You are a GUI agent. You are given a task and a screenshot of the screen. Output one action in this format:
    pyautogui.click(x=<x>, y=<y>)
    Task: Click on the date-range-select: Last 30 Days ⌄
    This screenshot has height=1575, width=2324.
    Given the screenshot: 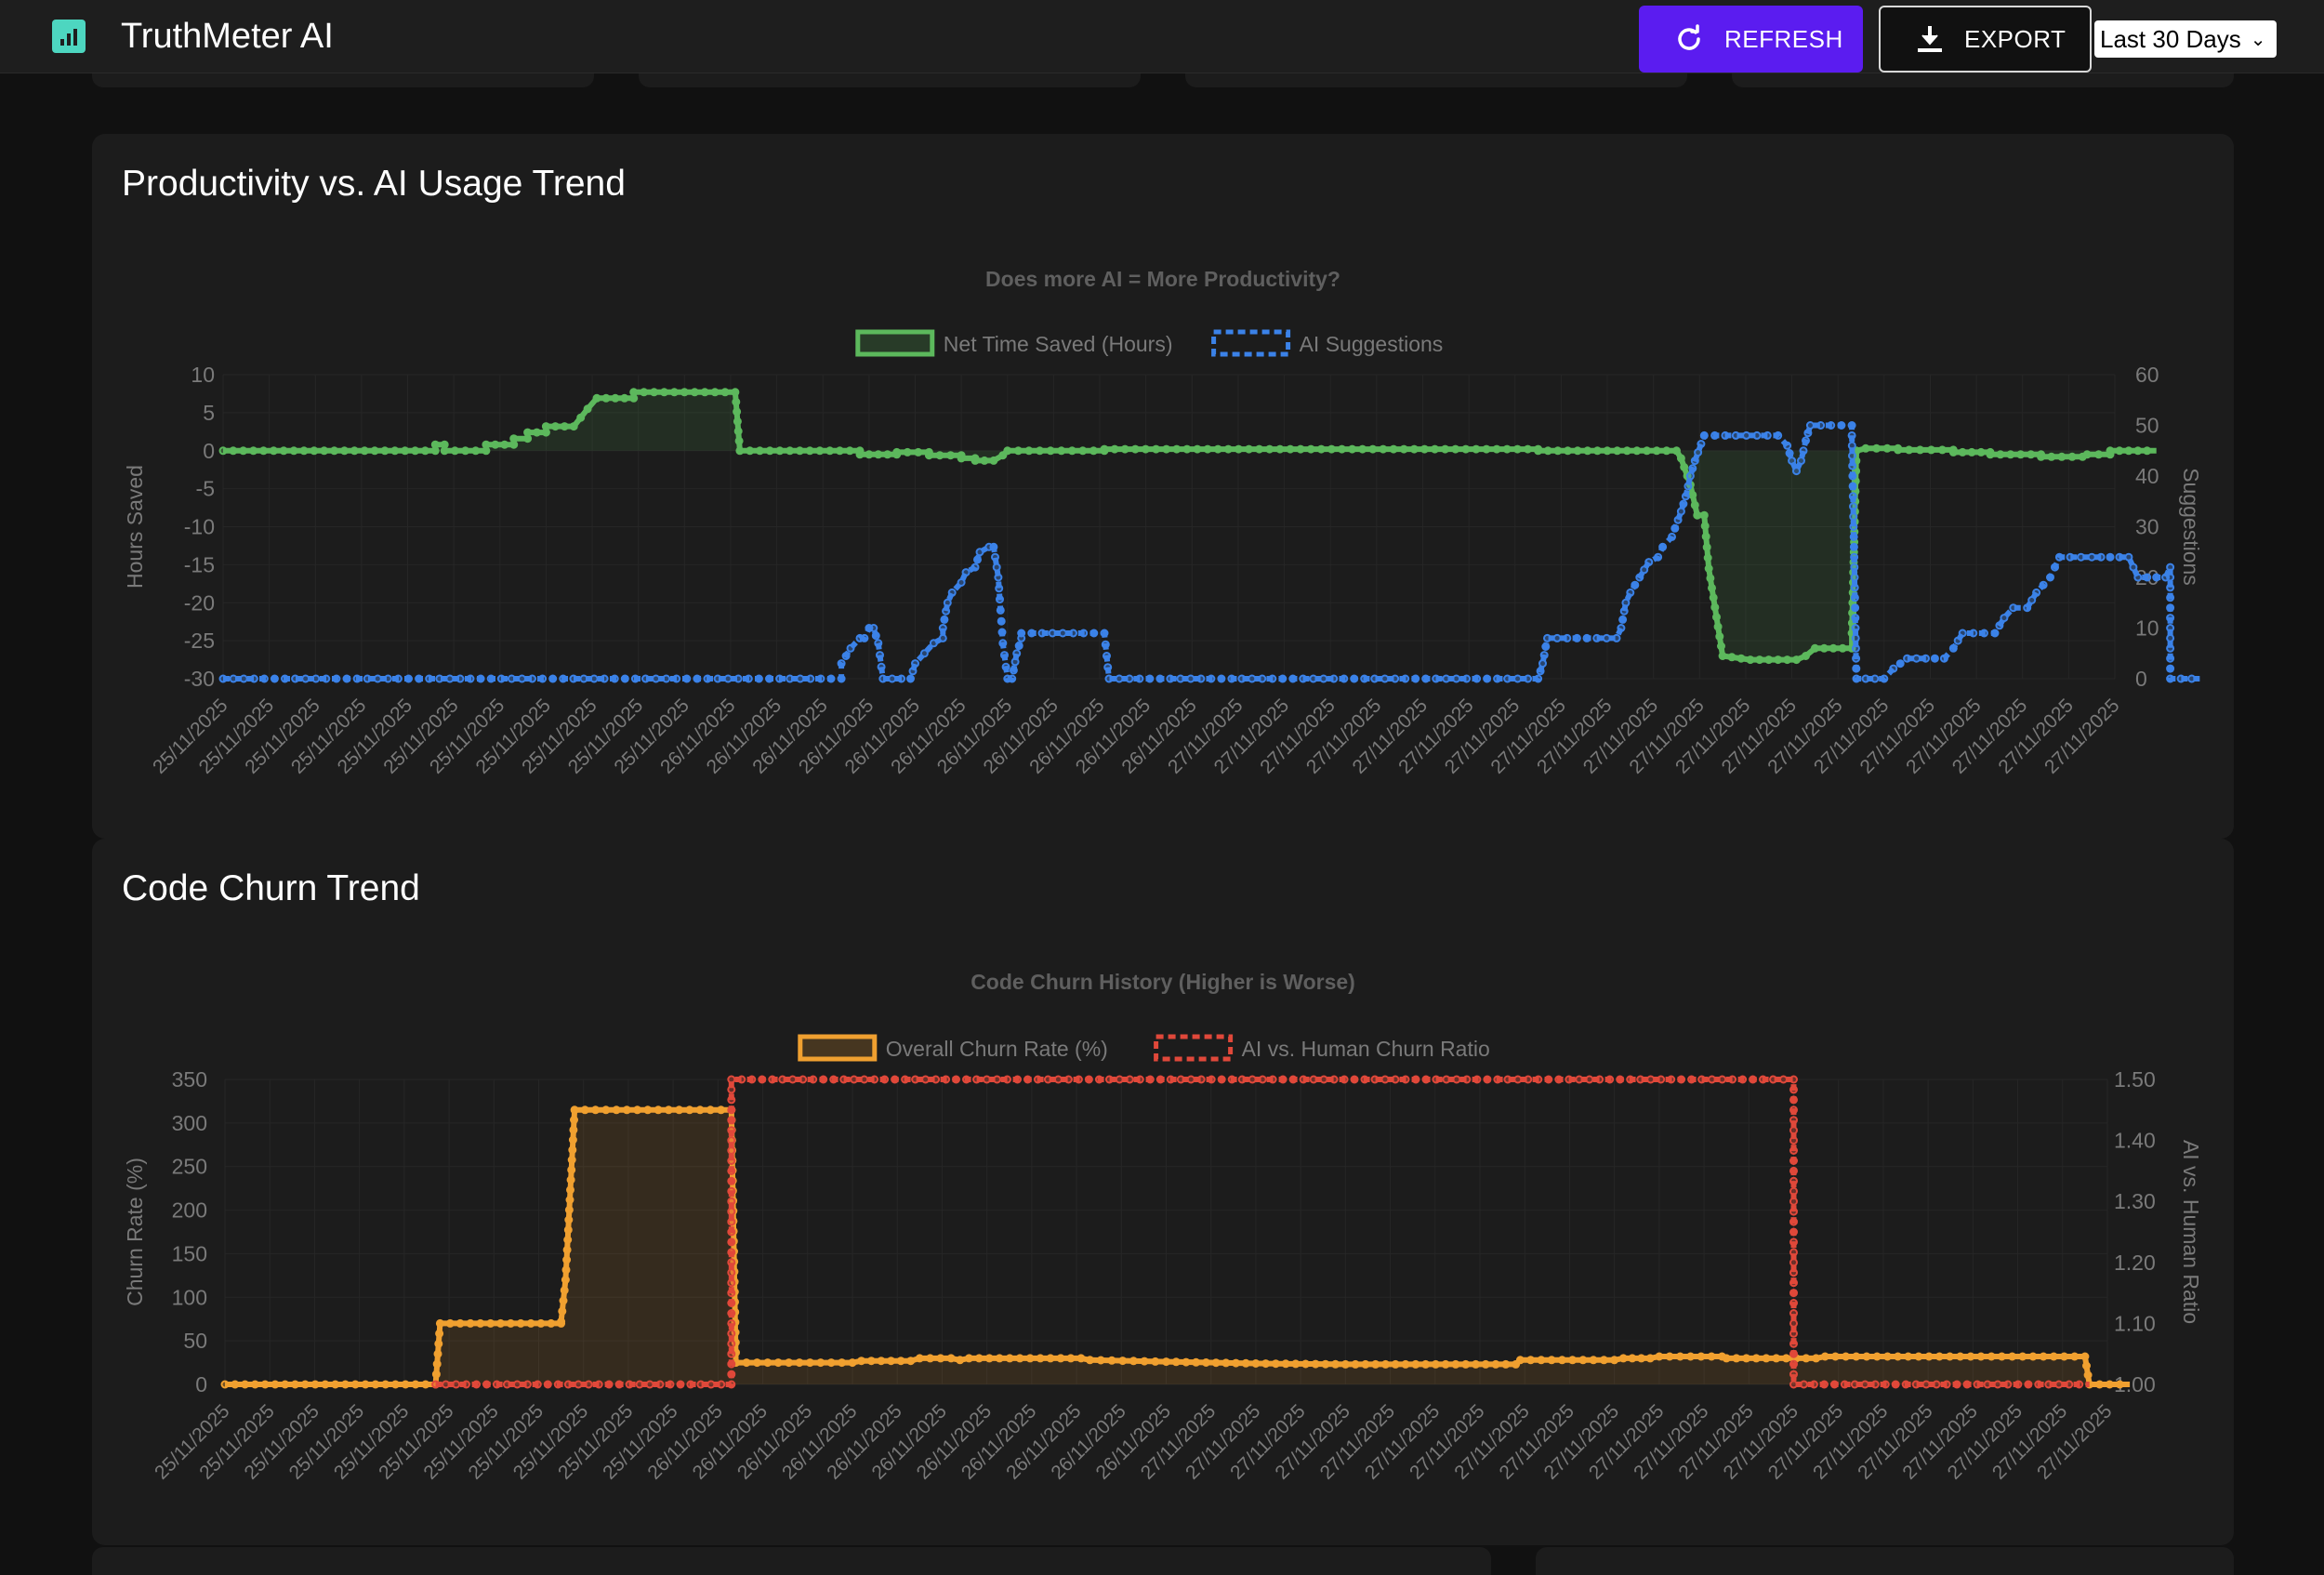 What is the action you would take?
    pyautogui.click(x=2185, y=39)
    